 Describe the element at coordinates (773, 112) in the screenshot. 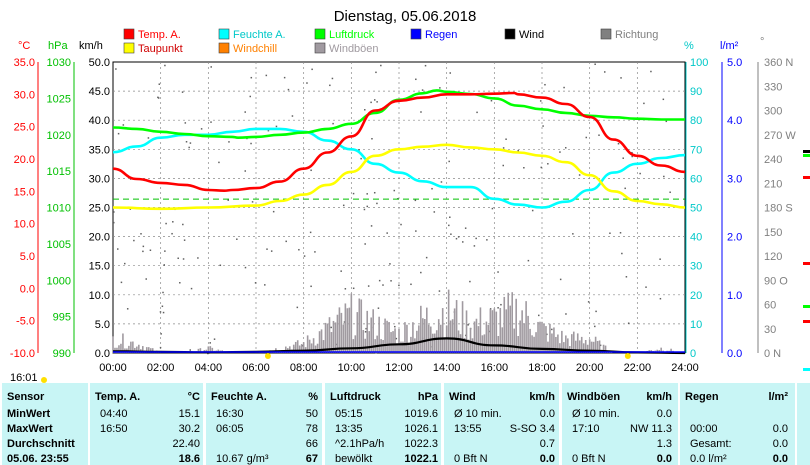

I see `direction-tick-label: 300` at that location.